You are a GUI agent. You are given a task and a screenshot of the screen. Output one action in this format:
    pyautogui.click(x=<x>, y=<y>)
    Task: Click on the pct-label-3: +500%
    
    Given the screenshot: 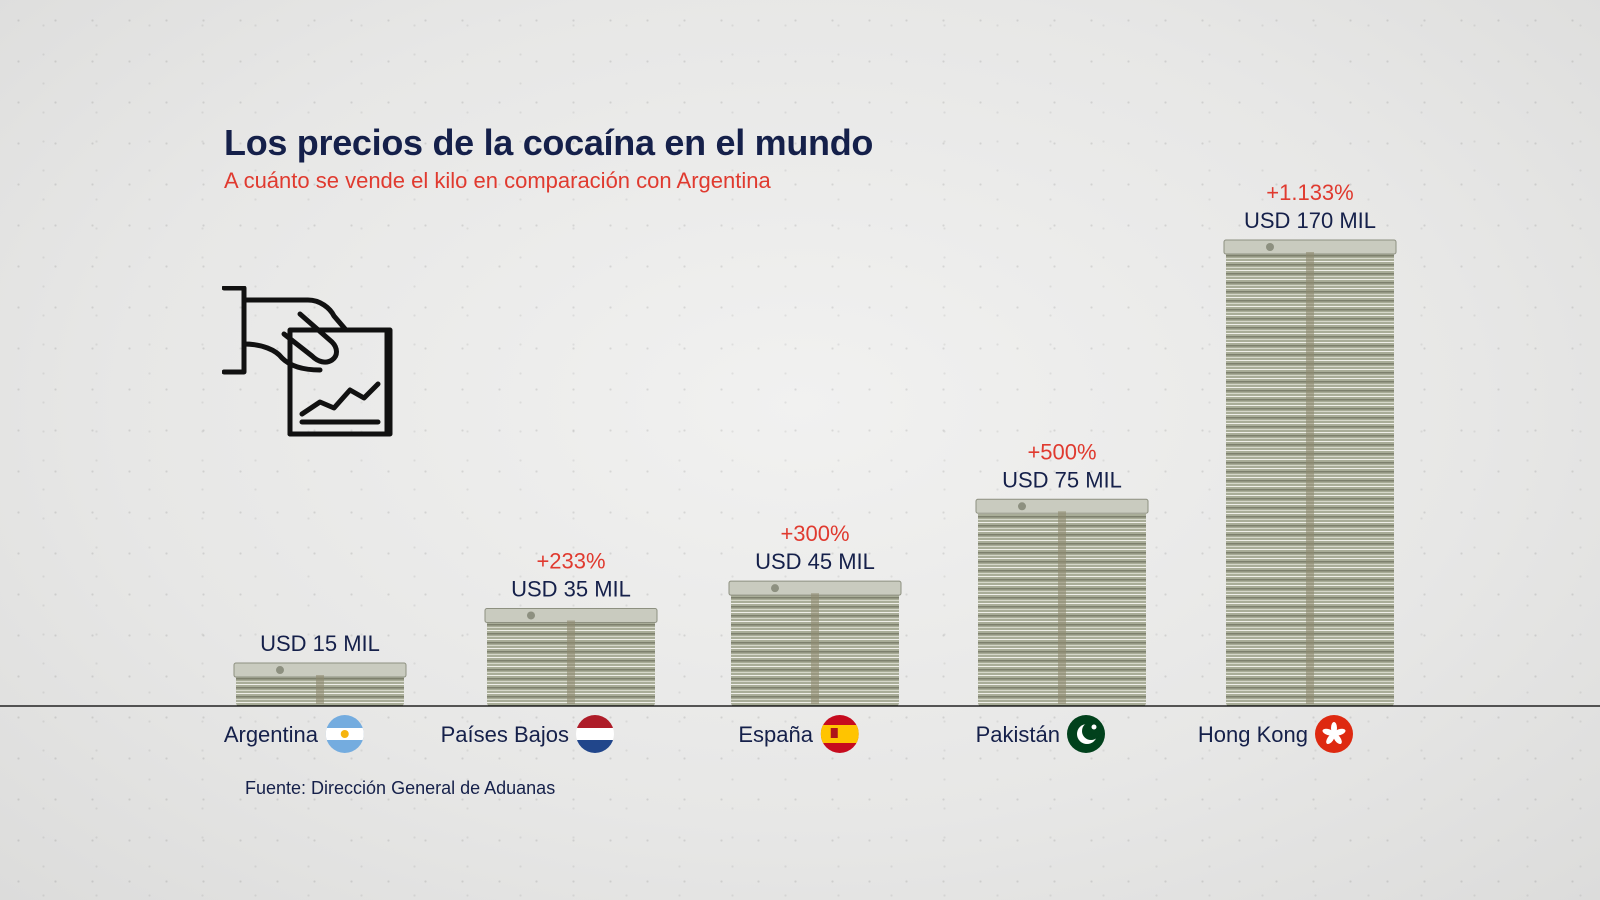 What is the action you would take?
    pyautogui.click(x=1061, y=451)
    